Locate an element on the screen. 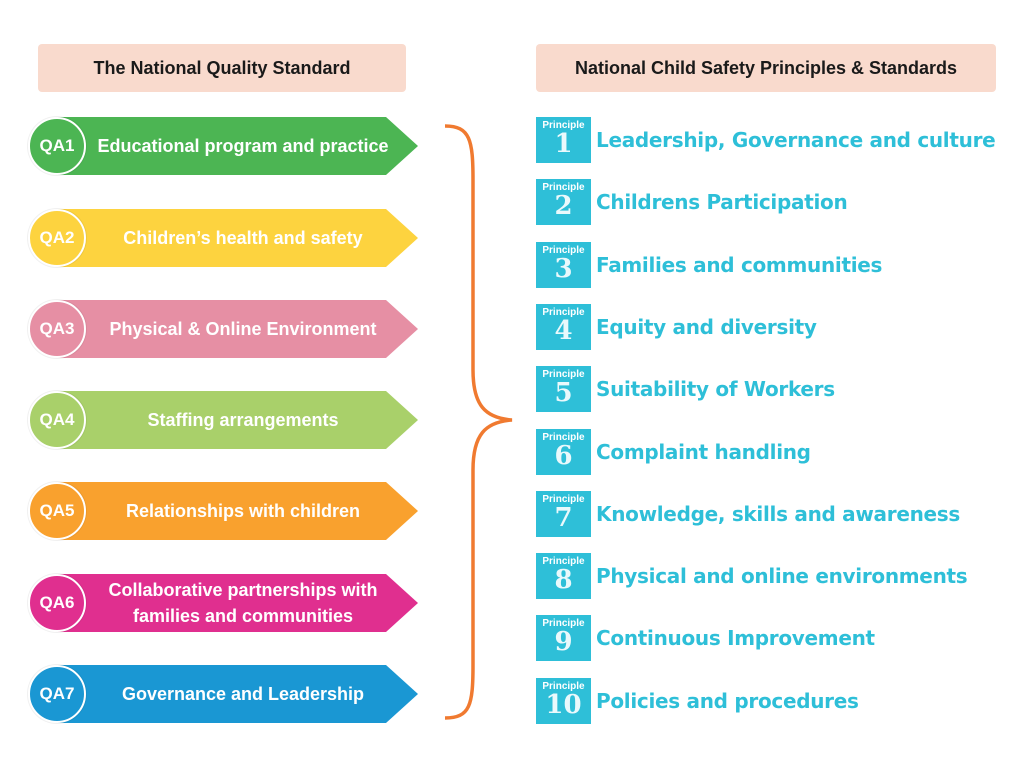 The width and height of the screenshot is (1024, 768). principle-badge: Principle 5 is located at coordinates (563, 389).